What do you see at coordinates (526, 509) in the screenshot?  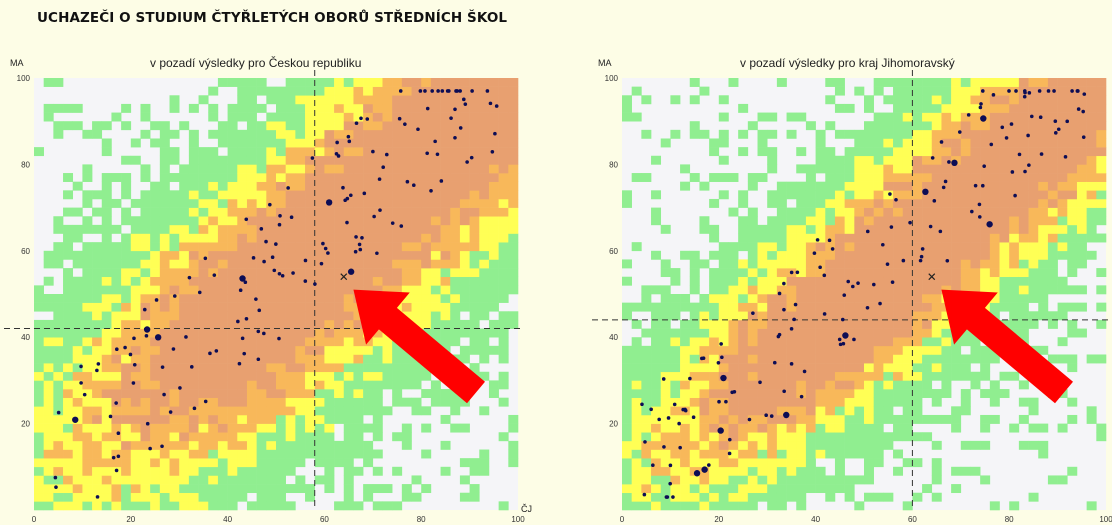 I see `x-axis-label: ČJ` at bounding box center [526, 509].